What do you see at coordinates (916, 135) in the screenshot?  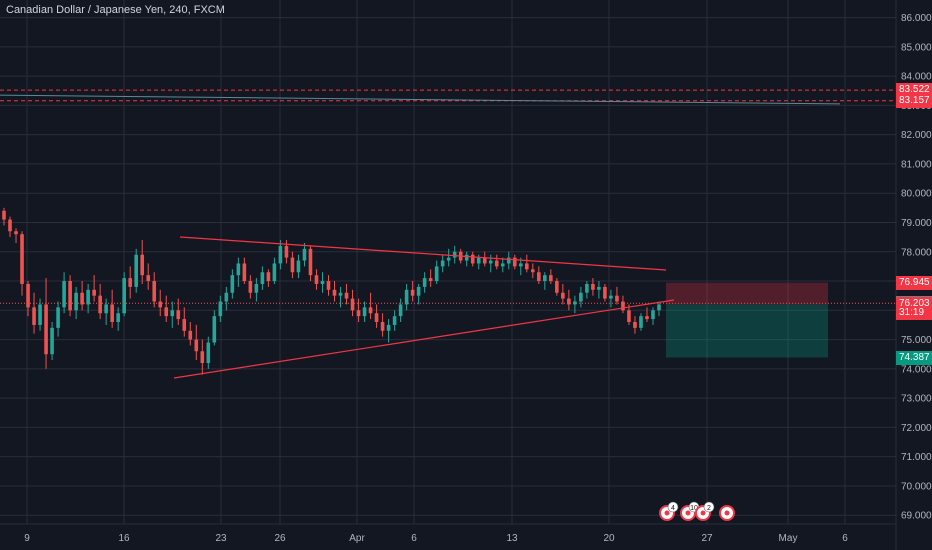 I see `y-tick-label: 82.000` at bounding box center [916, 135].